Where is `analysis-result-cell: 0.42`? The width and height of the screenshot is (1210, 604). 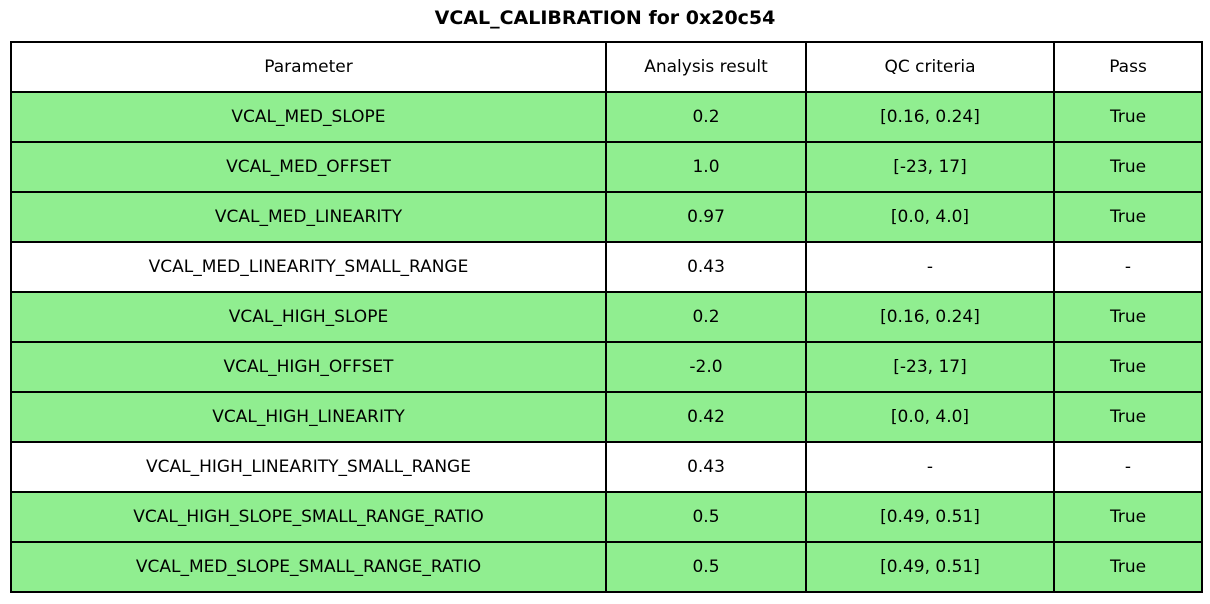
analysis-result-cell: 0.42 is located at coordinates (706, 417).